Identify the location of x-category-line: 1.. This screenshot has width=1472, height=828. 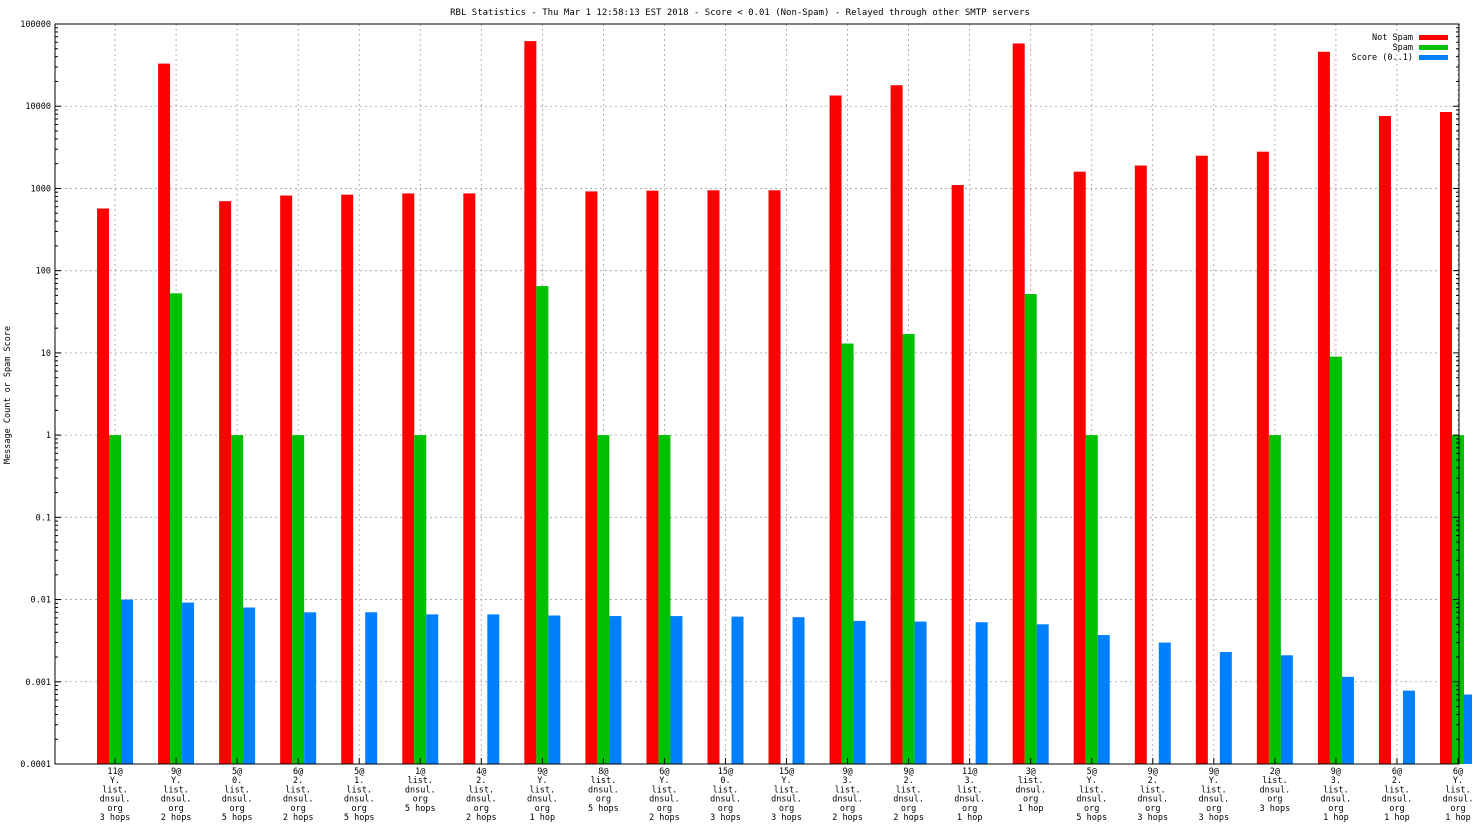
(359, 781).